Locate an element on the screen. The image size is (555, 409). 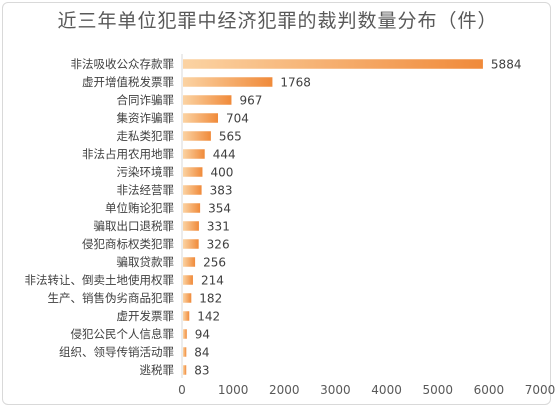
category-label: 合同诈骗罪 is located at coordinates (146, 100).